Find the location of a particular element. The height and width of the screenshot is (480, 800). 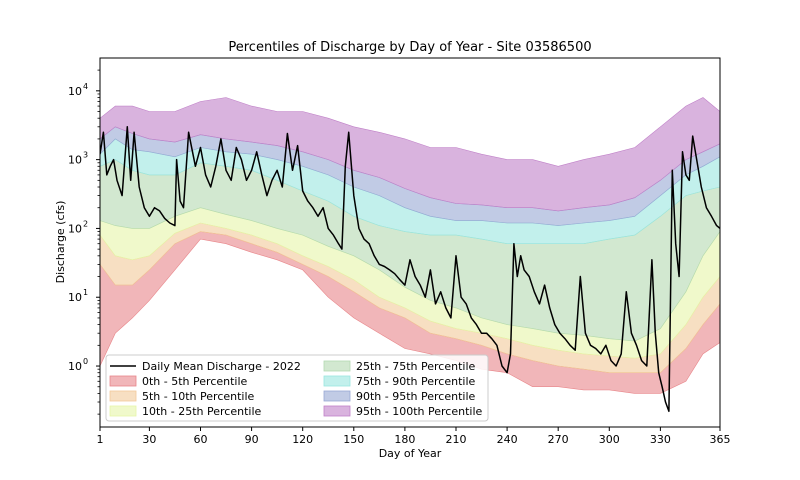

x-tick-label: 240 is located at coordinates (507, 439).